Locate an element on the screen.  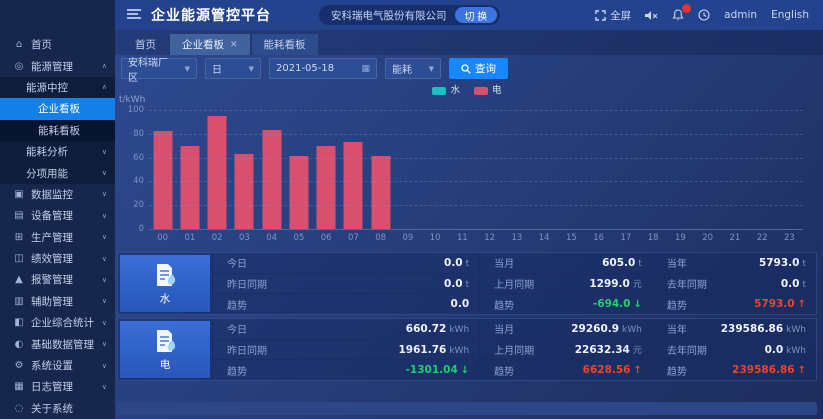
sidebar-item-7: ▣ 数据监控 ∨ is located at coordinates (57, 194).